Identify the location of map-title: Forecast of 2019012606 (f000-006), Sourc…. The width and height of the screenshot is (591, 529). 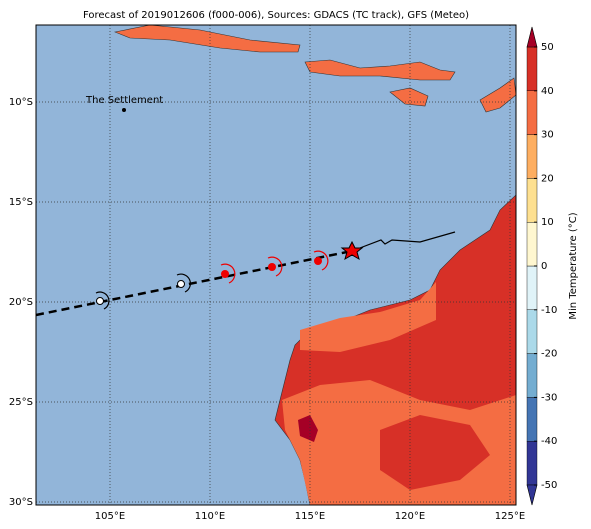
(276, 15).